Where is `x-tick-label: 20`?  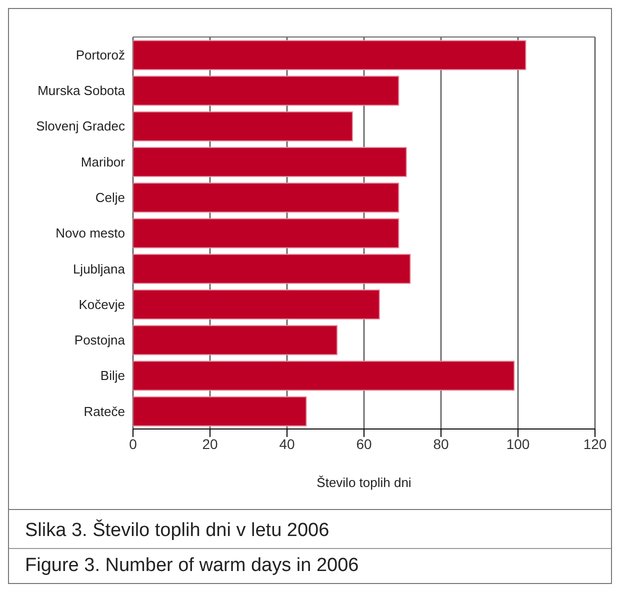
x-tick-label: 20 is located at coordinates (210, 444).